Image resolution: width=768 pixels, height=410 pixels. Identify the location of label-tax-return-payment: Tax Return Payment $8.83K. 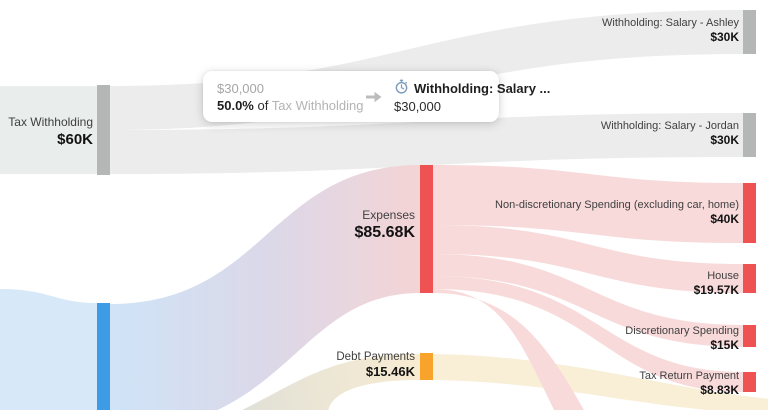
(689, 383).